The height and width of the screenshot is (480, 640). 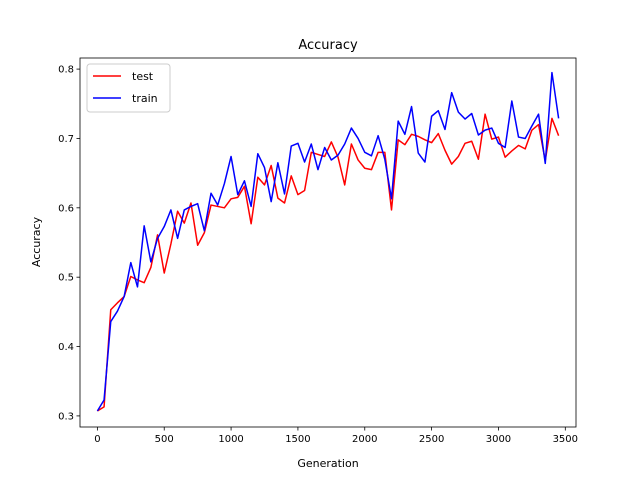 I want to click on y-tick-label: 0.3, so click(x=66, y=416).